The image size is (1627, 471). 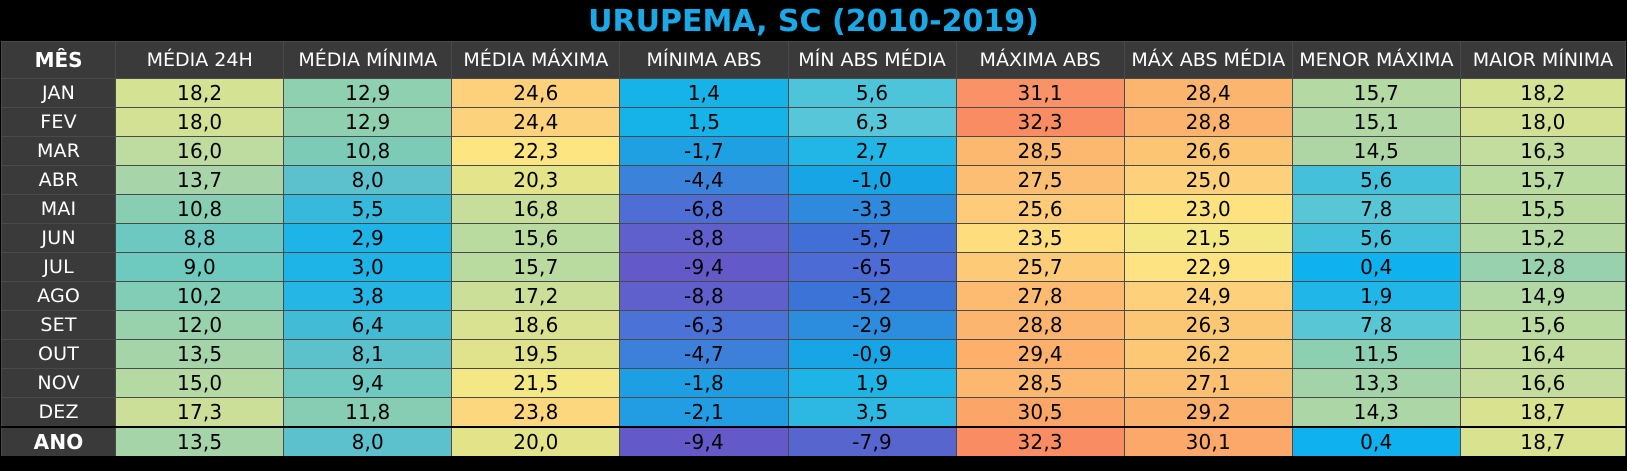 What do you see at coordinates (368, 383) in the screenshot?
I see `value-cell: 9,4` at bounding box center [368, 383].